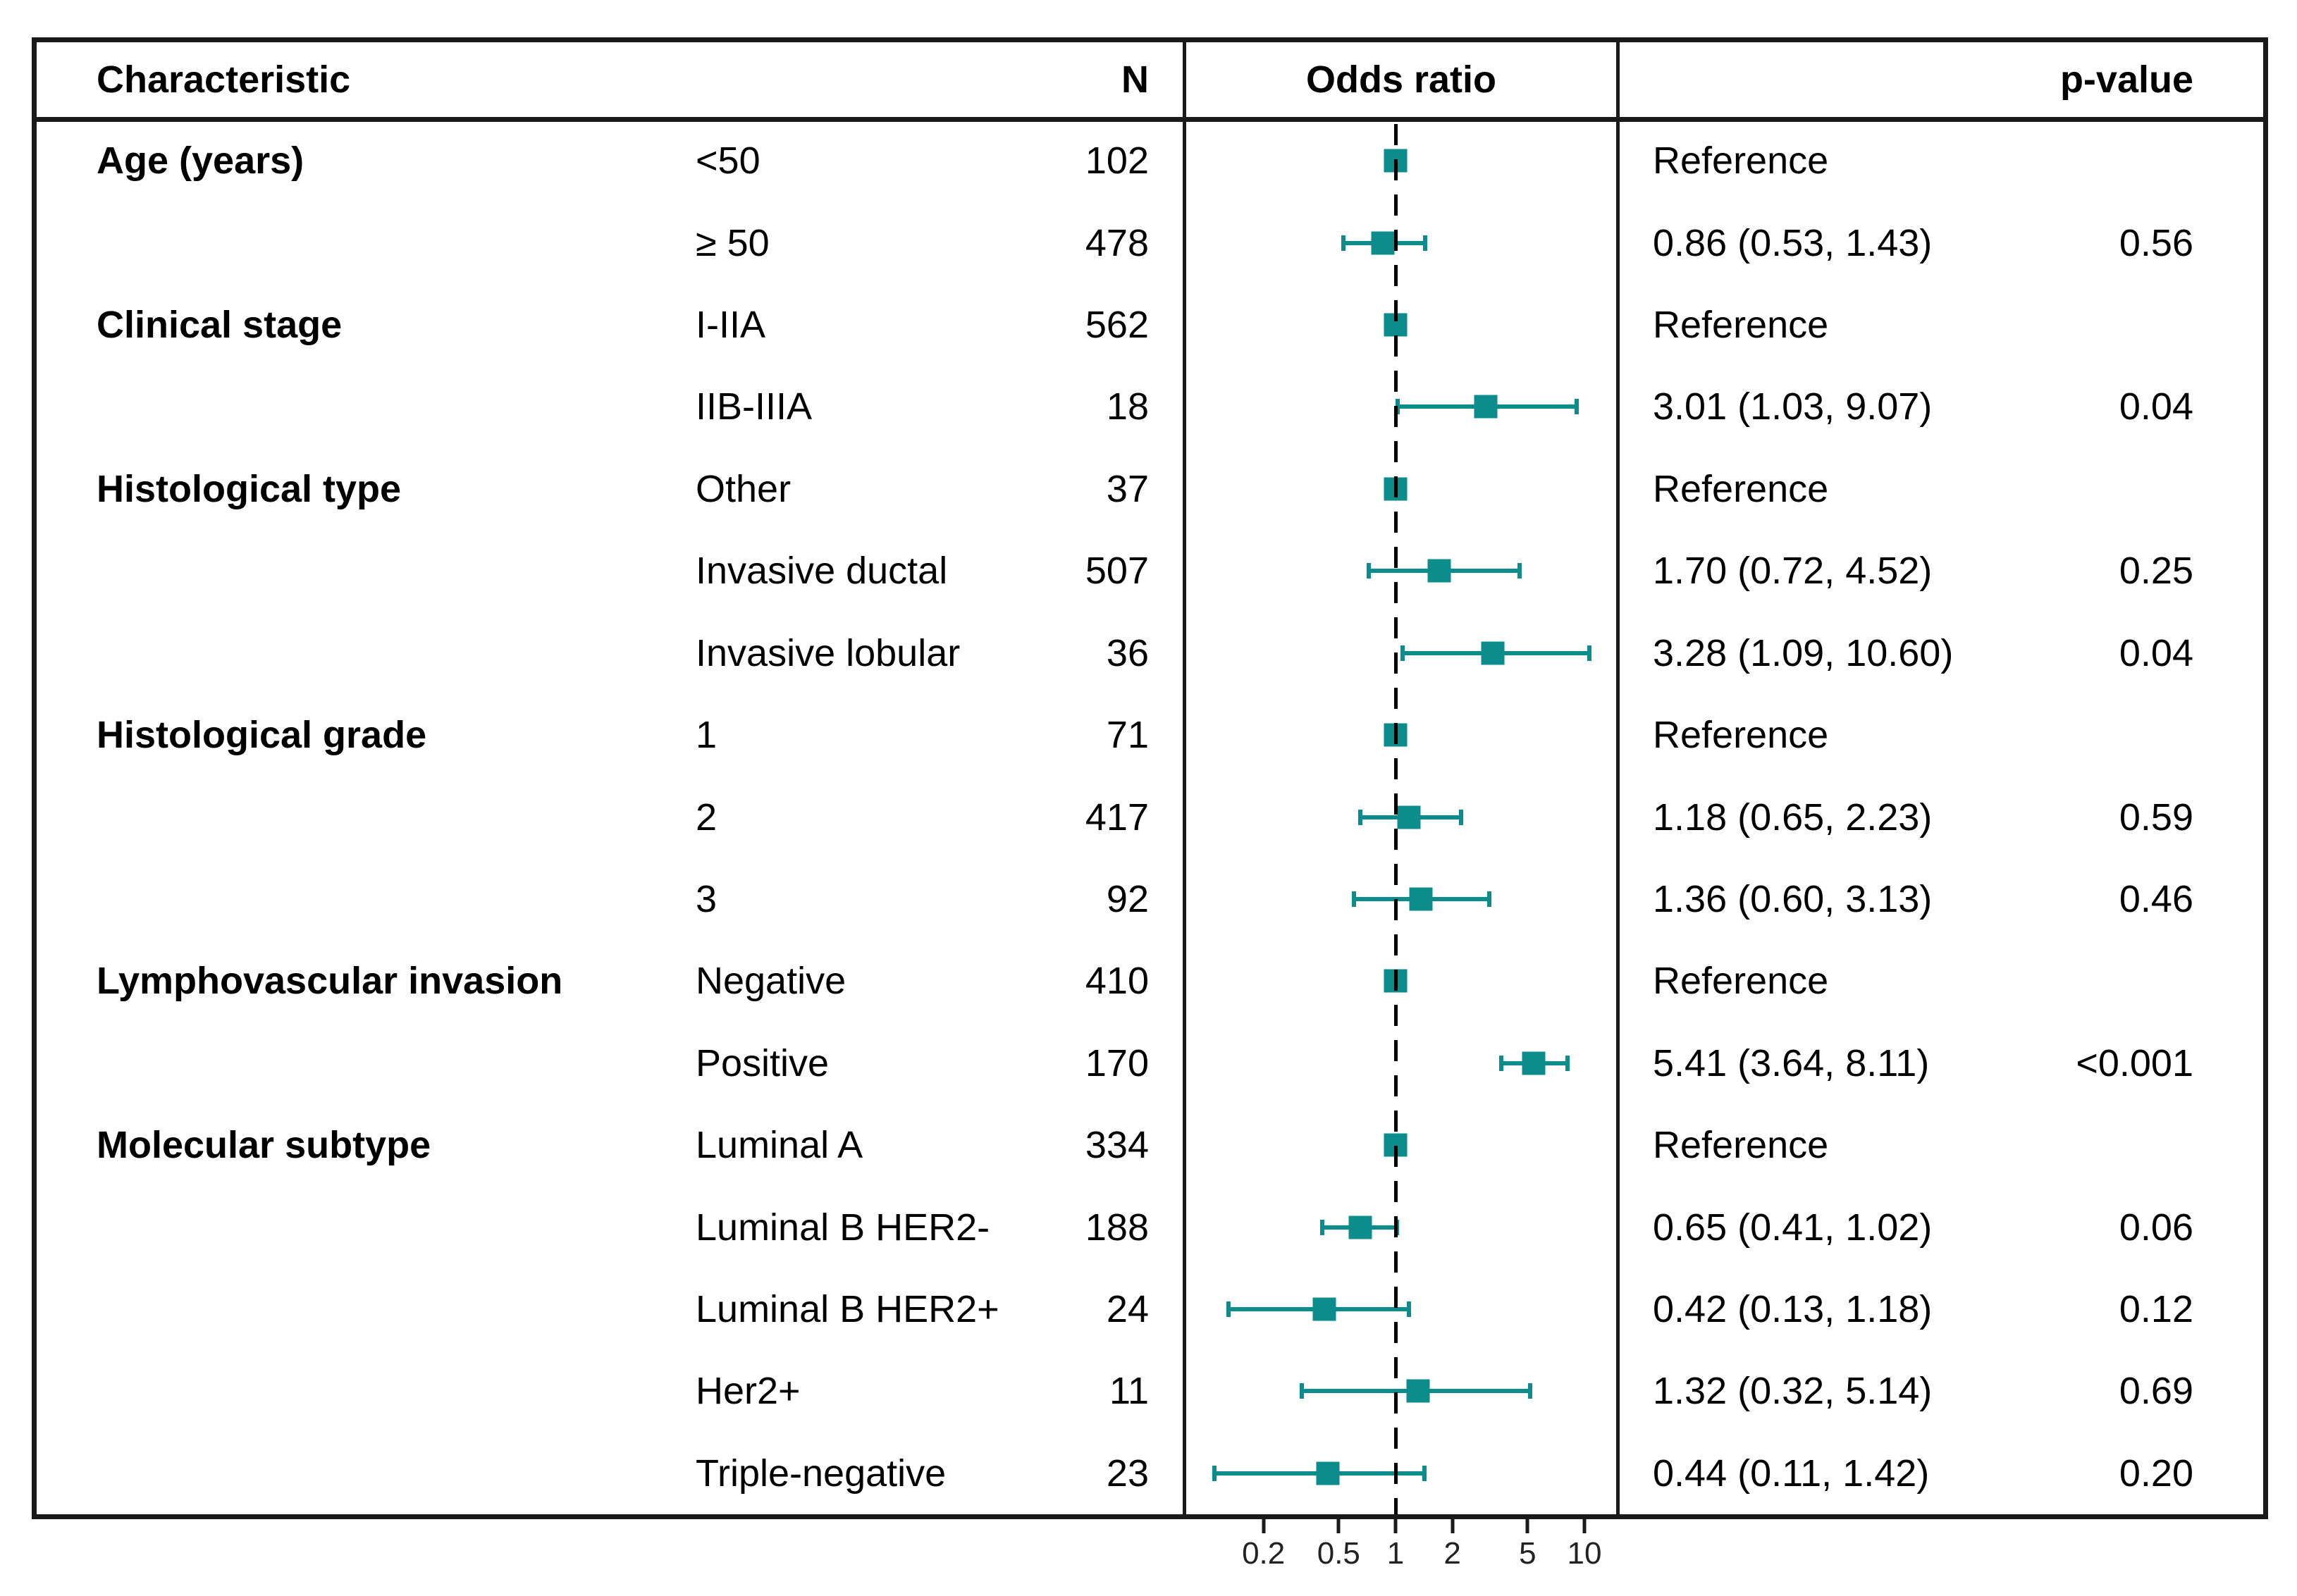 This screenshot has width=2297, height=1596. I want to click on row-level-label: ≥ 50, so click(733, 242).